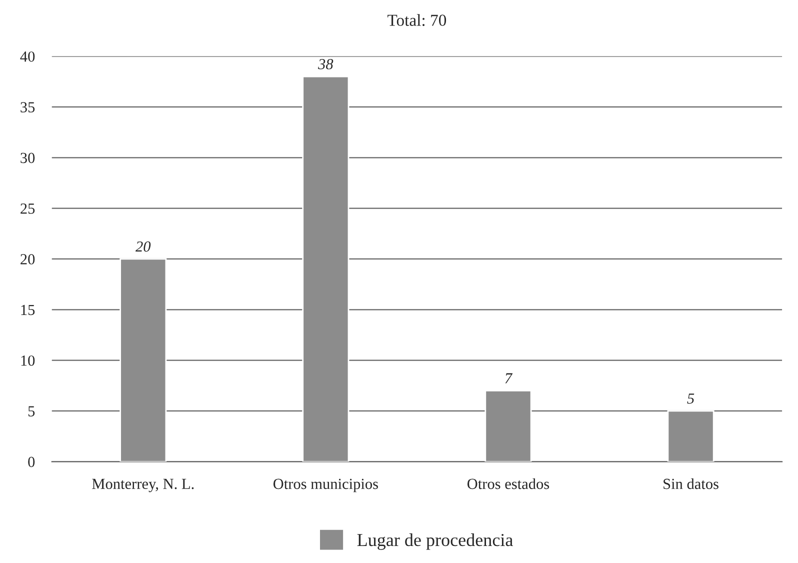  What do you see at coordinates (28, 310) in the screenshot?
I see `y-tick-label: 15` at bounding box center [28, 310].